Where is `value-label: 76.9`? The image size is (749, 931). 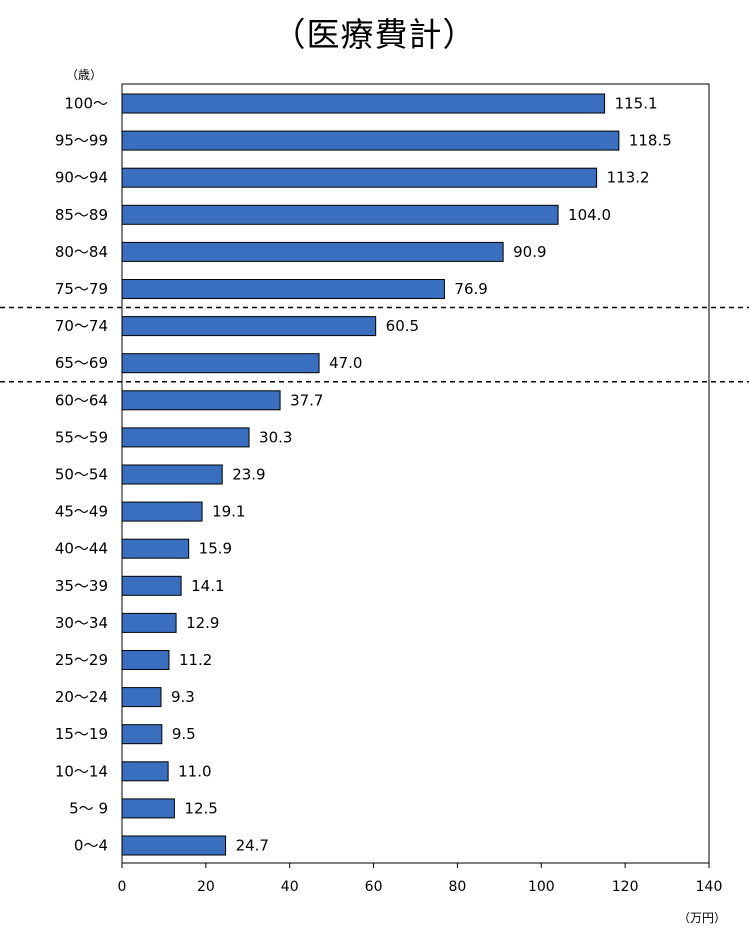
value-label: 76.9 is located at coordinates (470, 289).